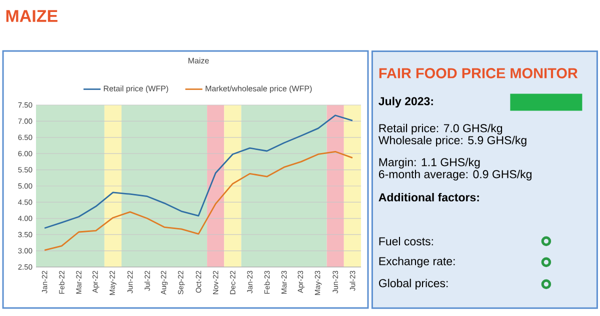 Image resolution: width=600 pixels, height=316 pixels. Describe the element at coordinates (406, 241) in the screenshot. I see `text: Fuel costs:` at that location.